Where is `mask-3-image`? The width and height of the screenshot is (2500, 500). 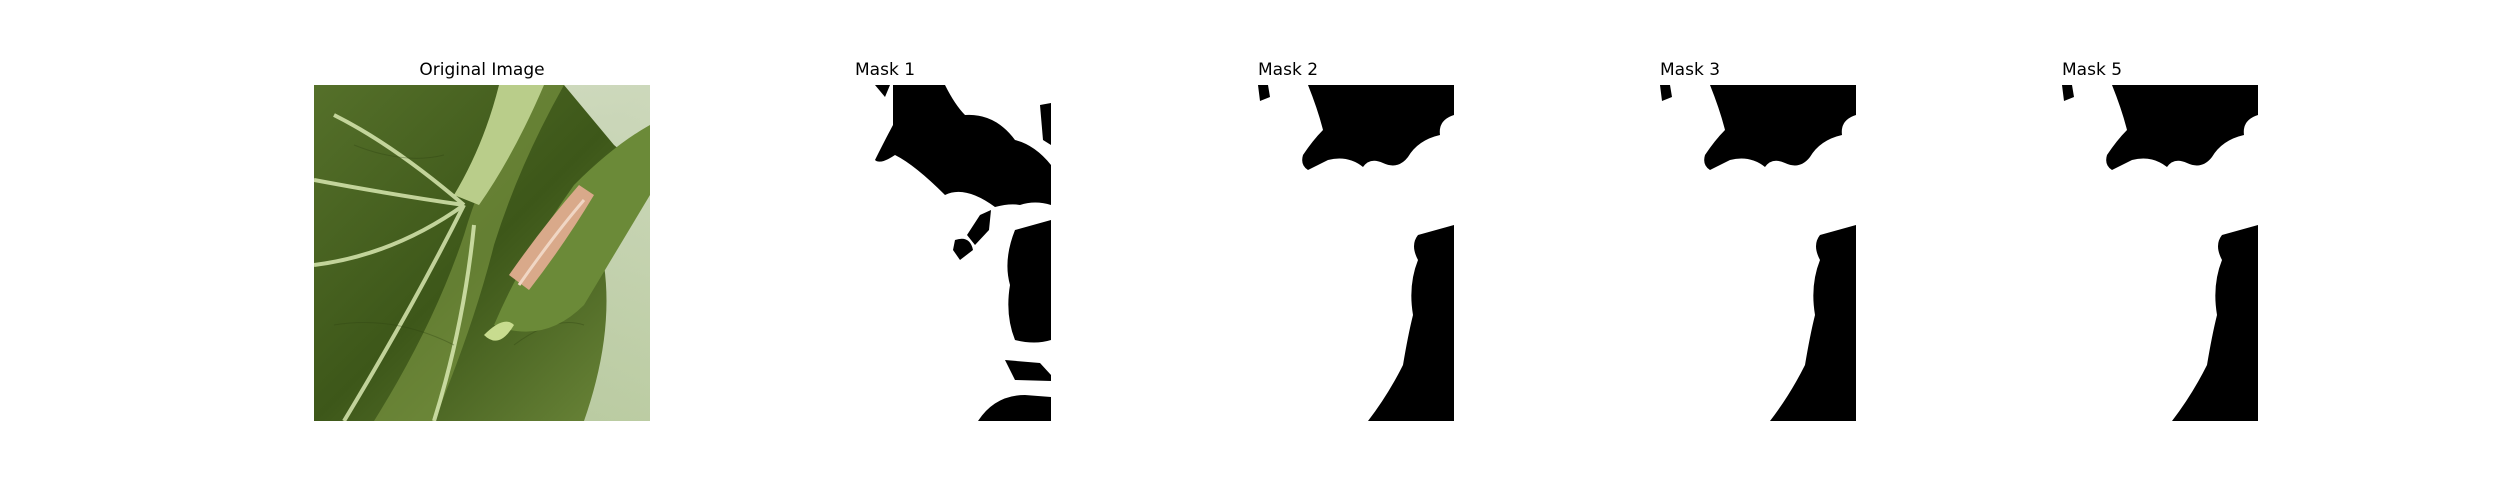
mask-3-image is located at coordinates (1688, 253).